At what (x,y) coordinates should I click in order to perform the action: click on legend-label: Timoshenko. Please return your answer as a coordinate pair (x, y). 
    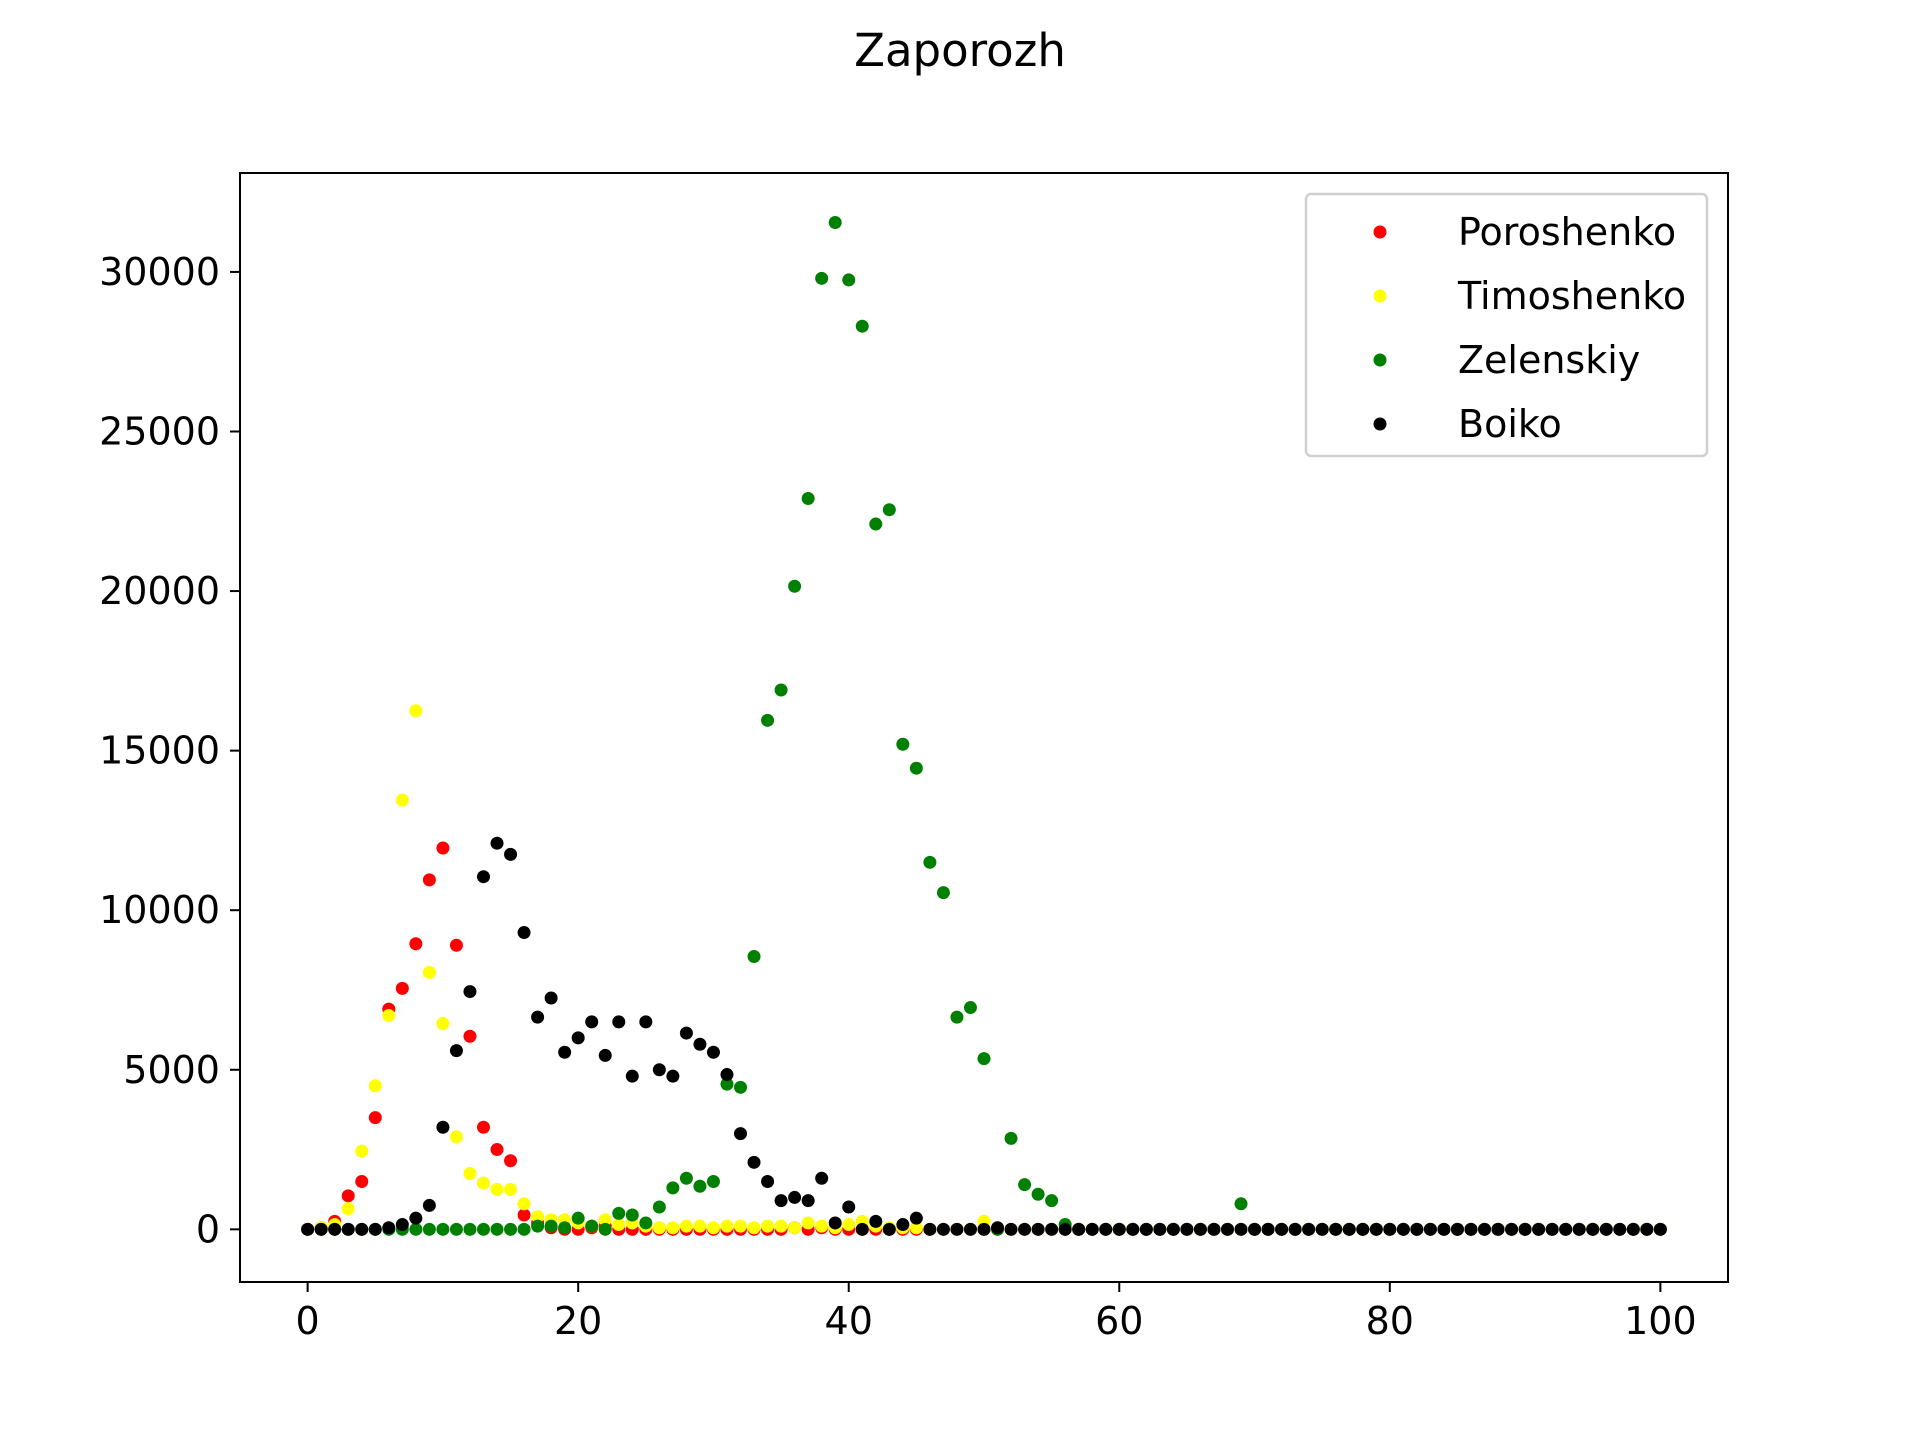
    Looking at the image, I should click on (1571, 296).